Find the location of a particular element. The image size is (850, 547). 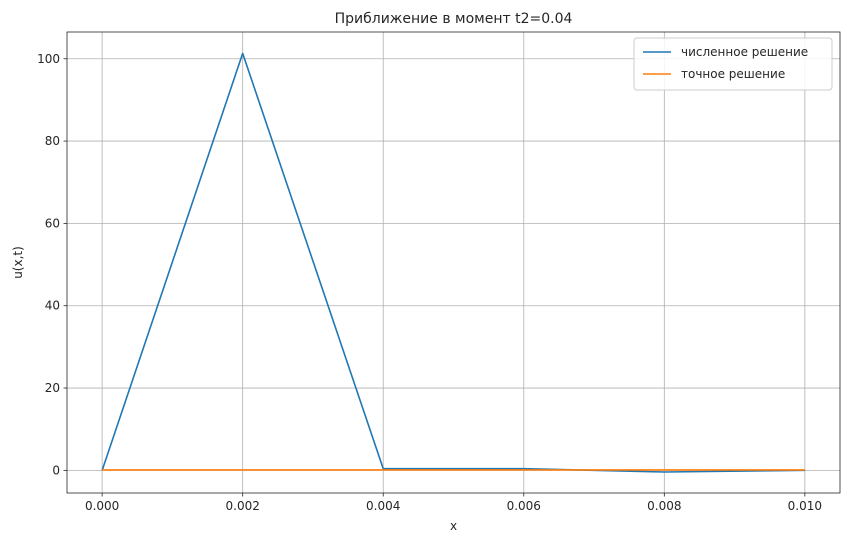

y-axis-ticks: 0 20 40 60 80 100 is located at coordinates (52, 264).